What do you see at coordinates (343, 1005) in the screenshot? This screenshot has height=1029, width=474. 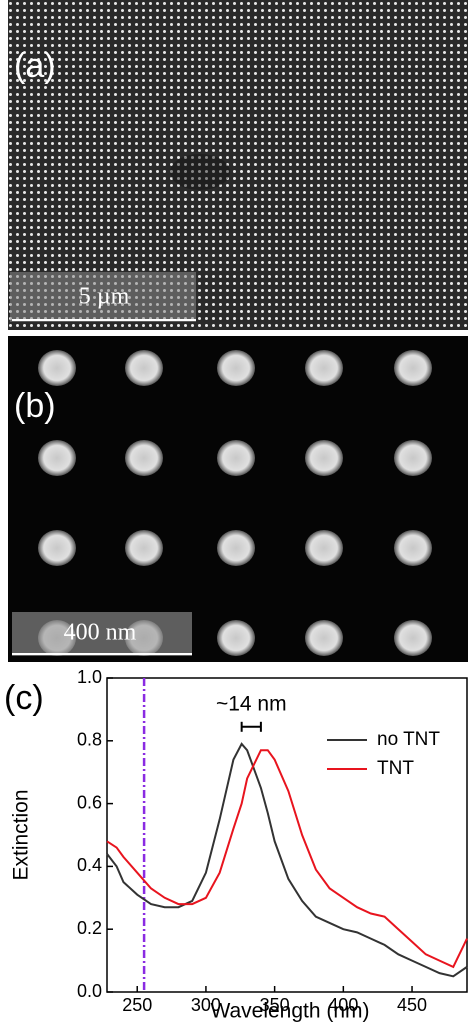 I see `x-tick-label: 400` at bounding box center [343, 1005].